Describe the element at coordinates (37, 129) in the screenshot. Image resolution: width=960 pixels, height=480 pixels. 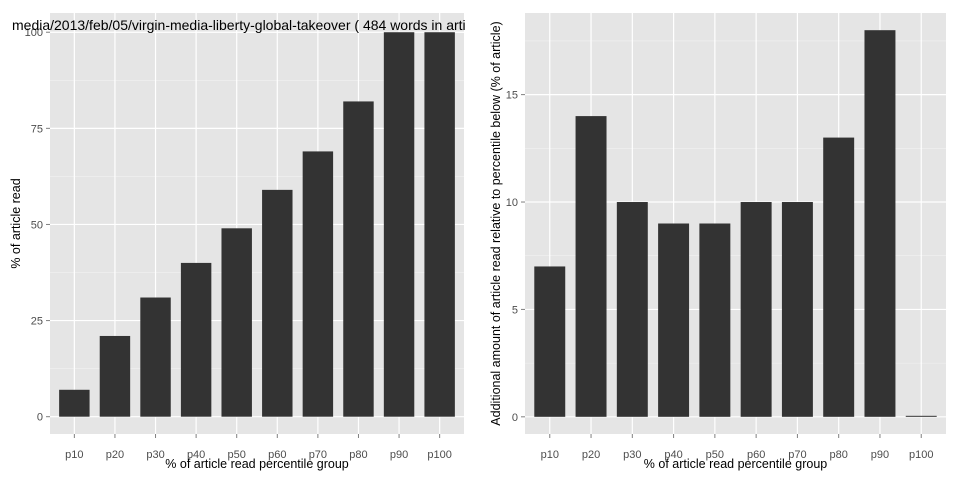
I see `y-tick-label: 75` at that location.